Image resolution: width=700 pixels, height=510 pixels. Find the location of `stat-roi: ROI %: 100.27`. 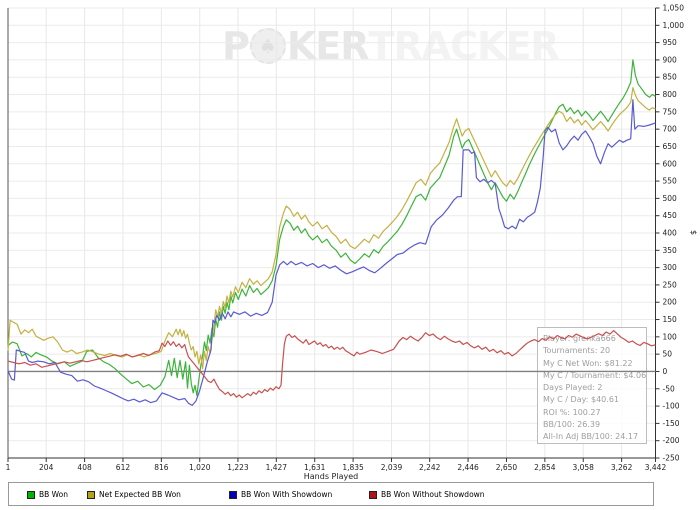

stat-roi: ROI %: 100.27 is located at coordinates (572, 412).